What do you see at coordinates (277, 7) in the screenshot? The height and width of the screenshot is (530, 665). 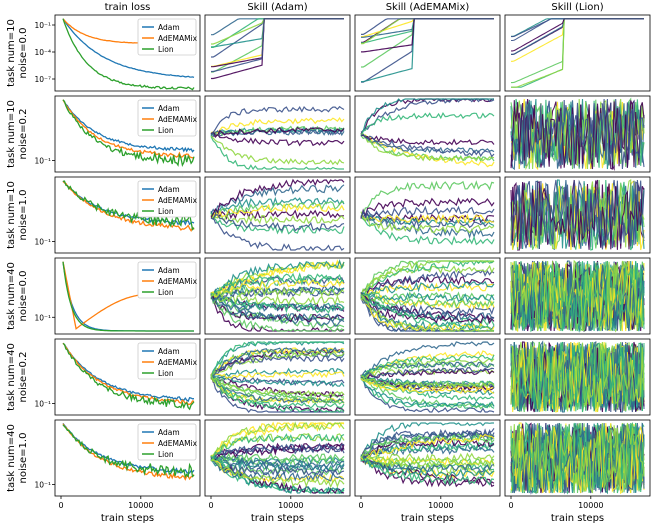 I see `column-title: Skill (Adam)` at bounding box center [277, 7].